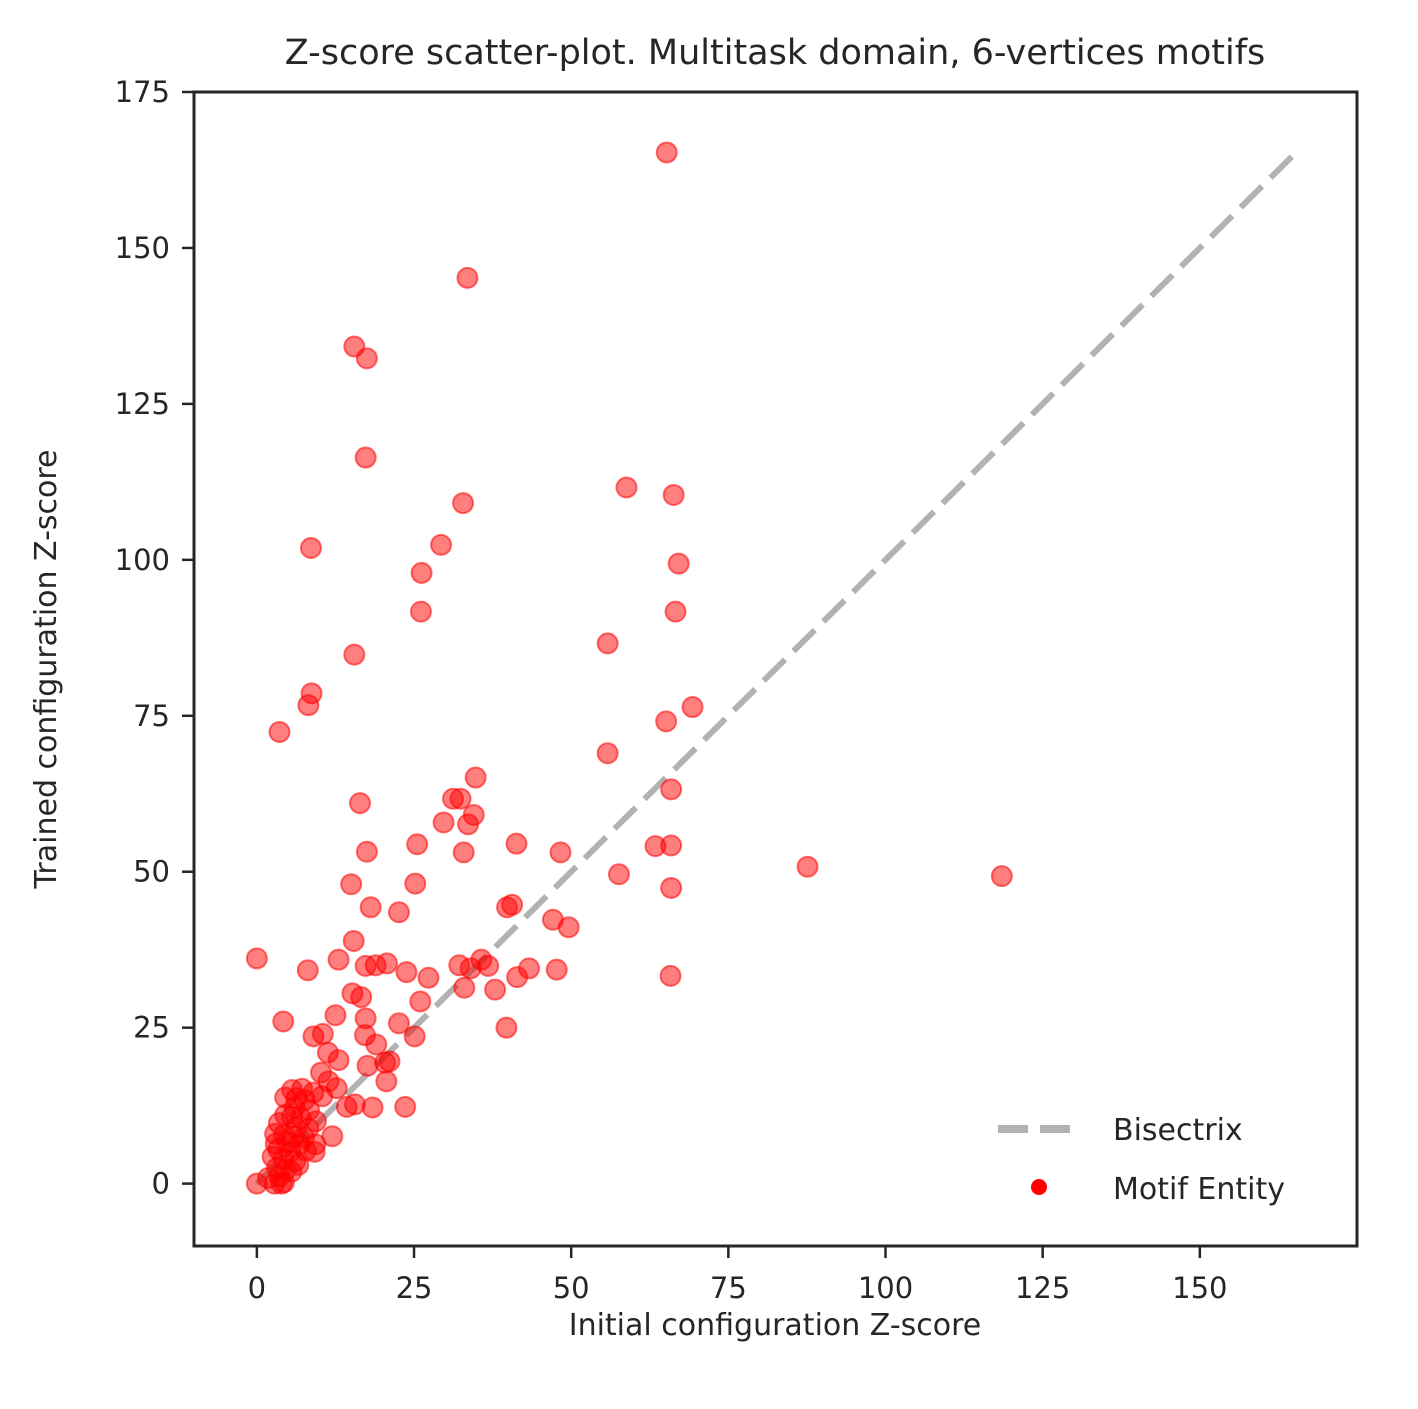  What do you see at coordinates (154, 638) in the screenshot?
I see `y-axis: 0 25 50 75 100 125 150 175` at bounding box center [154, 638].